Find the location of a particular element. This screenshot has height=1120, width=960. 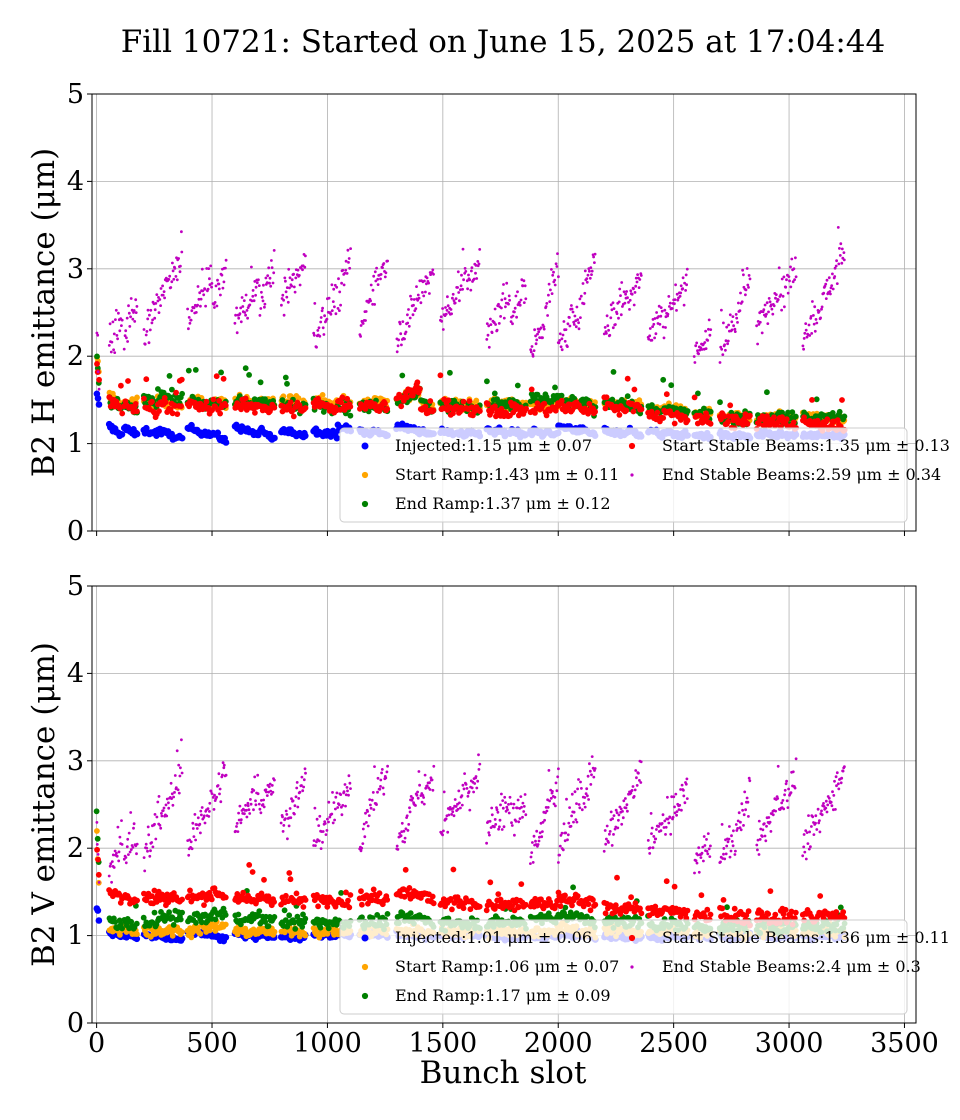

legend-label: Start Stable Beams:1.35 μm ± 0.13 is located at coordinates (806, 445).